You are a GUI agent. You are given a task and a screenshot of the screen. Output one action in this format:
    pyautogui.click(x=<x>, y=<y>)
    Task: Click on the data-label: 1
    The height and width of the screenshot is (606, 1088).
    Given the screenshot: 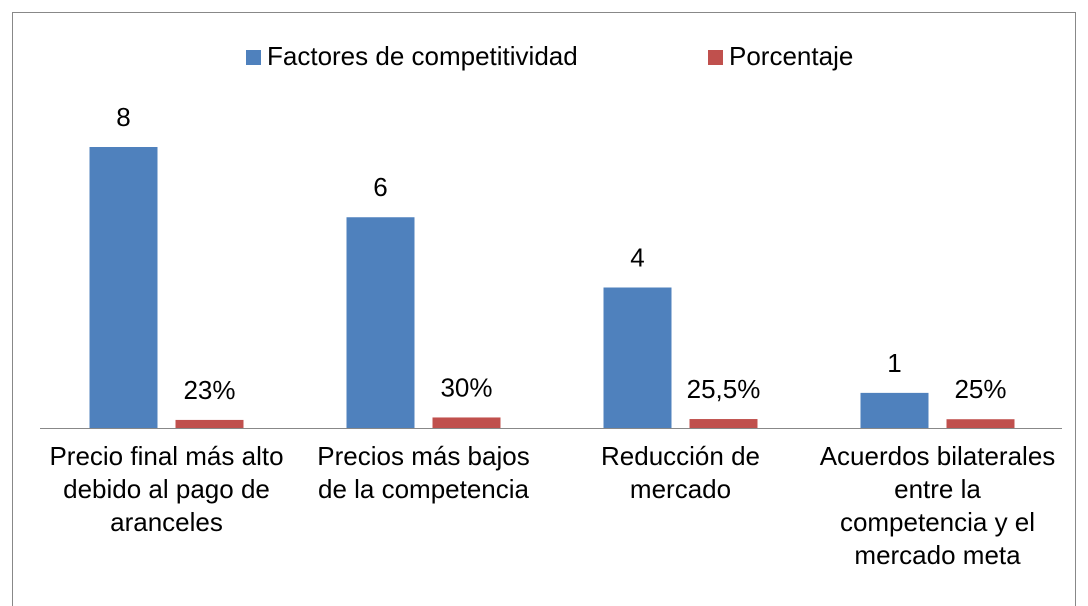 What is the action you would take?
    pyautogui.click(x=894, y=363)
    